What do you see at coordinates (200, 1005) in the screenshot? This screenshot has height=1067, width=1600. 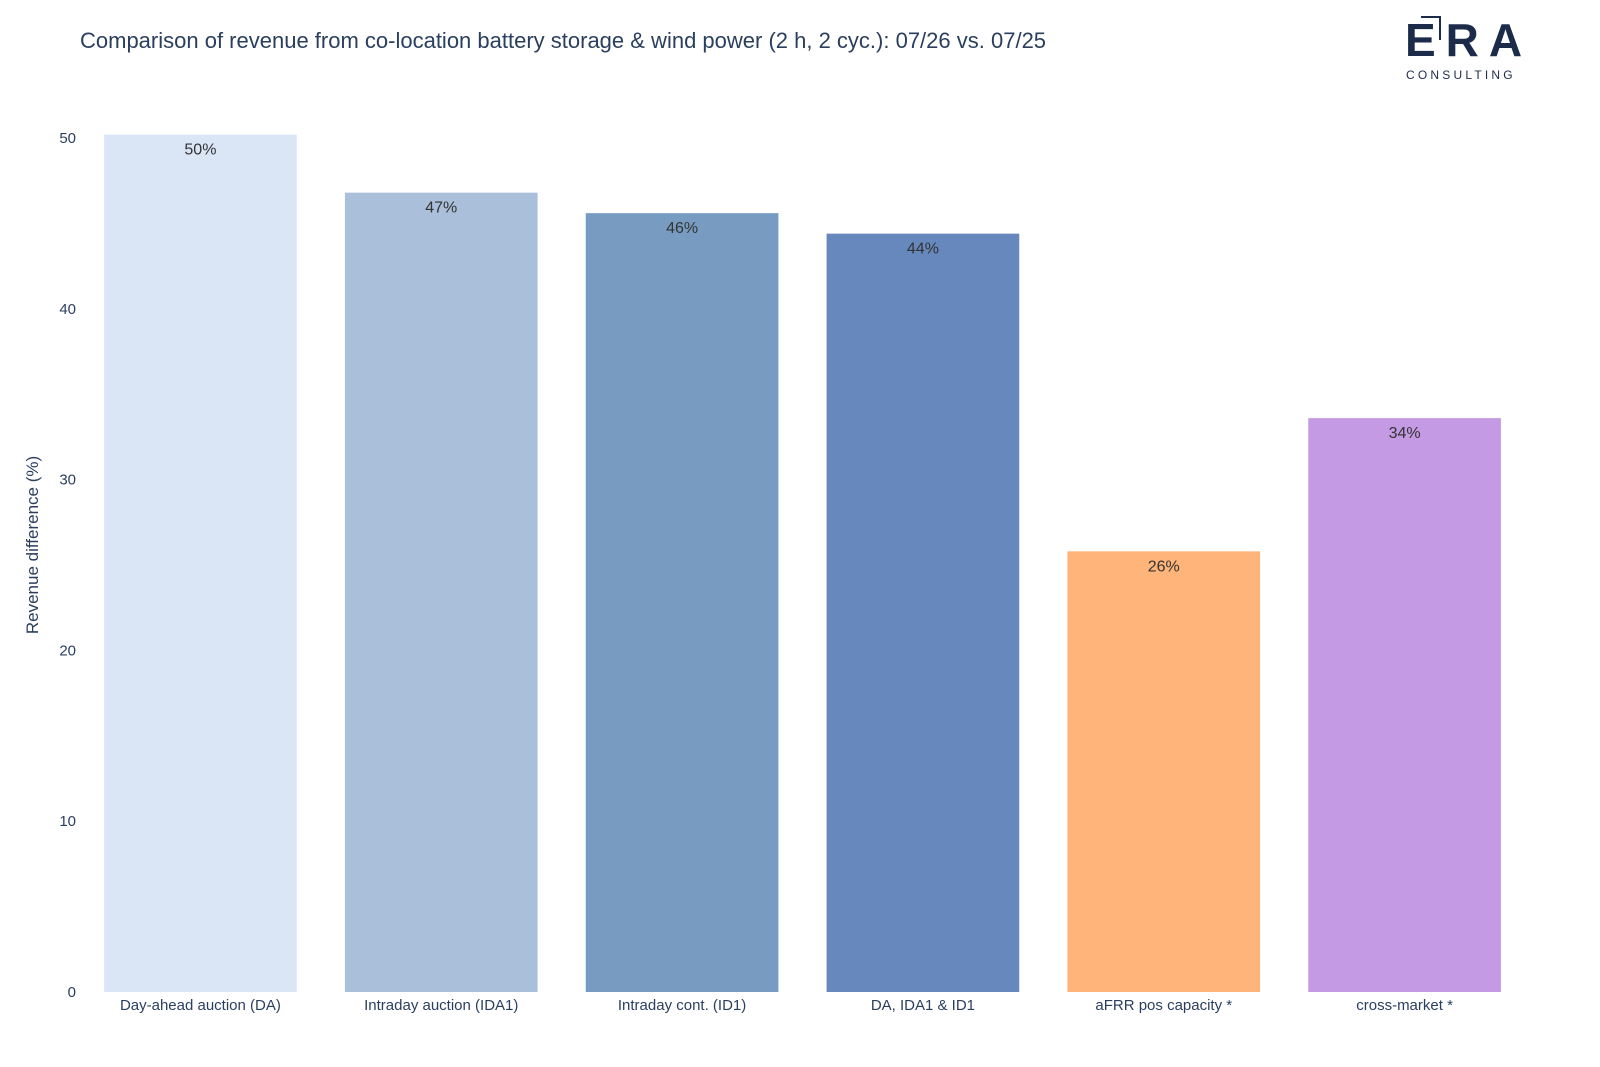 I see `x-category-label: Day-ahead auction (DA)` at bounding box center [200, 1005].